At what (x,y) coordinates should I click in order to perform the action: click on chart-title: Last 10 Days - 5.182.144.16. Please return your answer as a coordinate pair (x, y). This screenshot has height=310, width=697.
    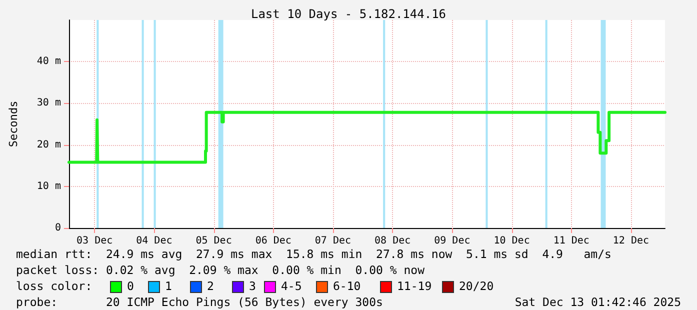
    Looking at the image, I should click on (348, 14).